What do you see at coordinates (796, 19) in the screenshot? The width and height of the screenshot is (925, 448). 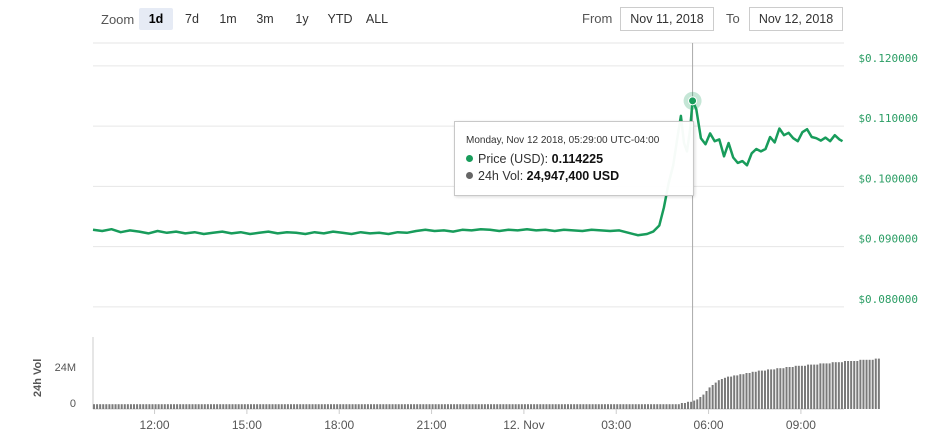 I see `to-date-input: Nov 12, 2018` at bounding box center [796, 19].